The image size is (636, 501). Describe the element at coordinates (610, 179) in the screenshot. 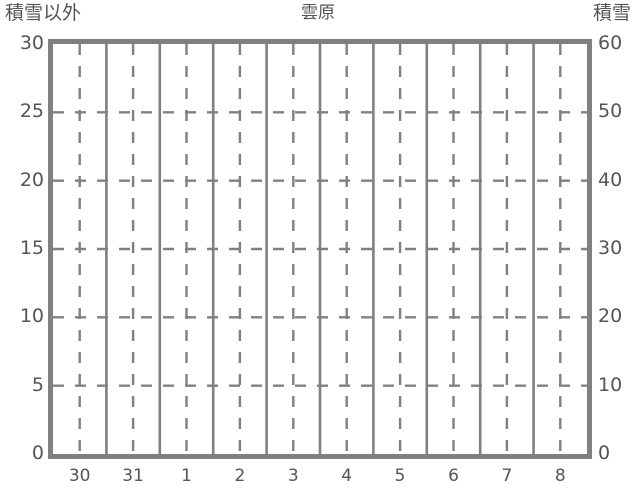

I see `right-axis-tick-label: 40` at that location.